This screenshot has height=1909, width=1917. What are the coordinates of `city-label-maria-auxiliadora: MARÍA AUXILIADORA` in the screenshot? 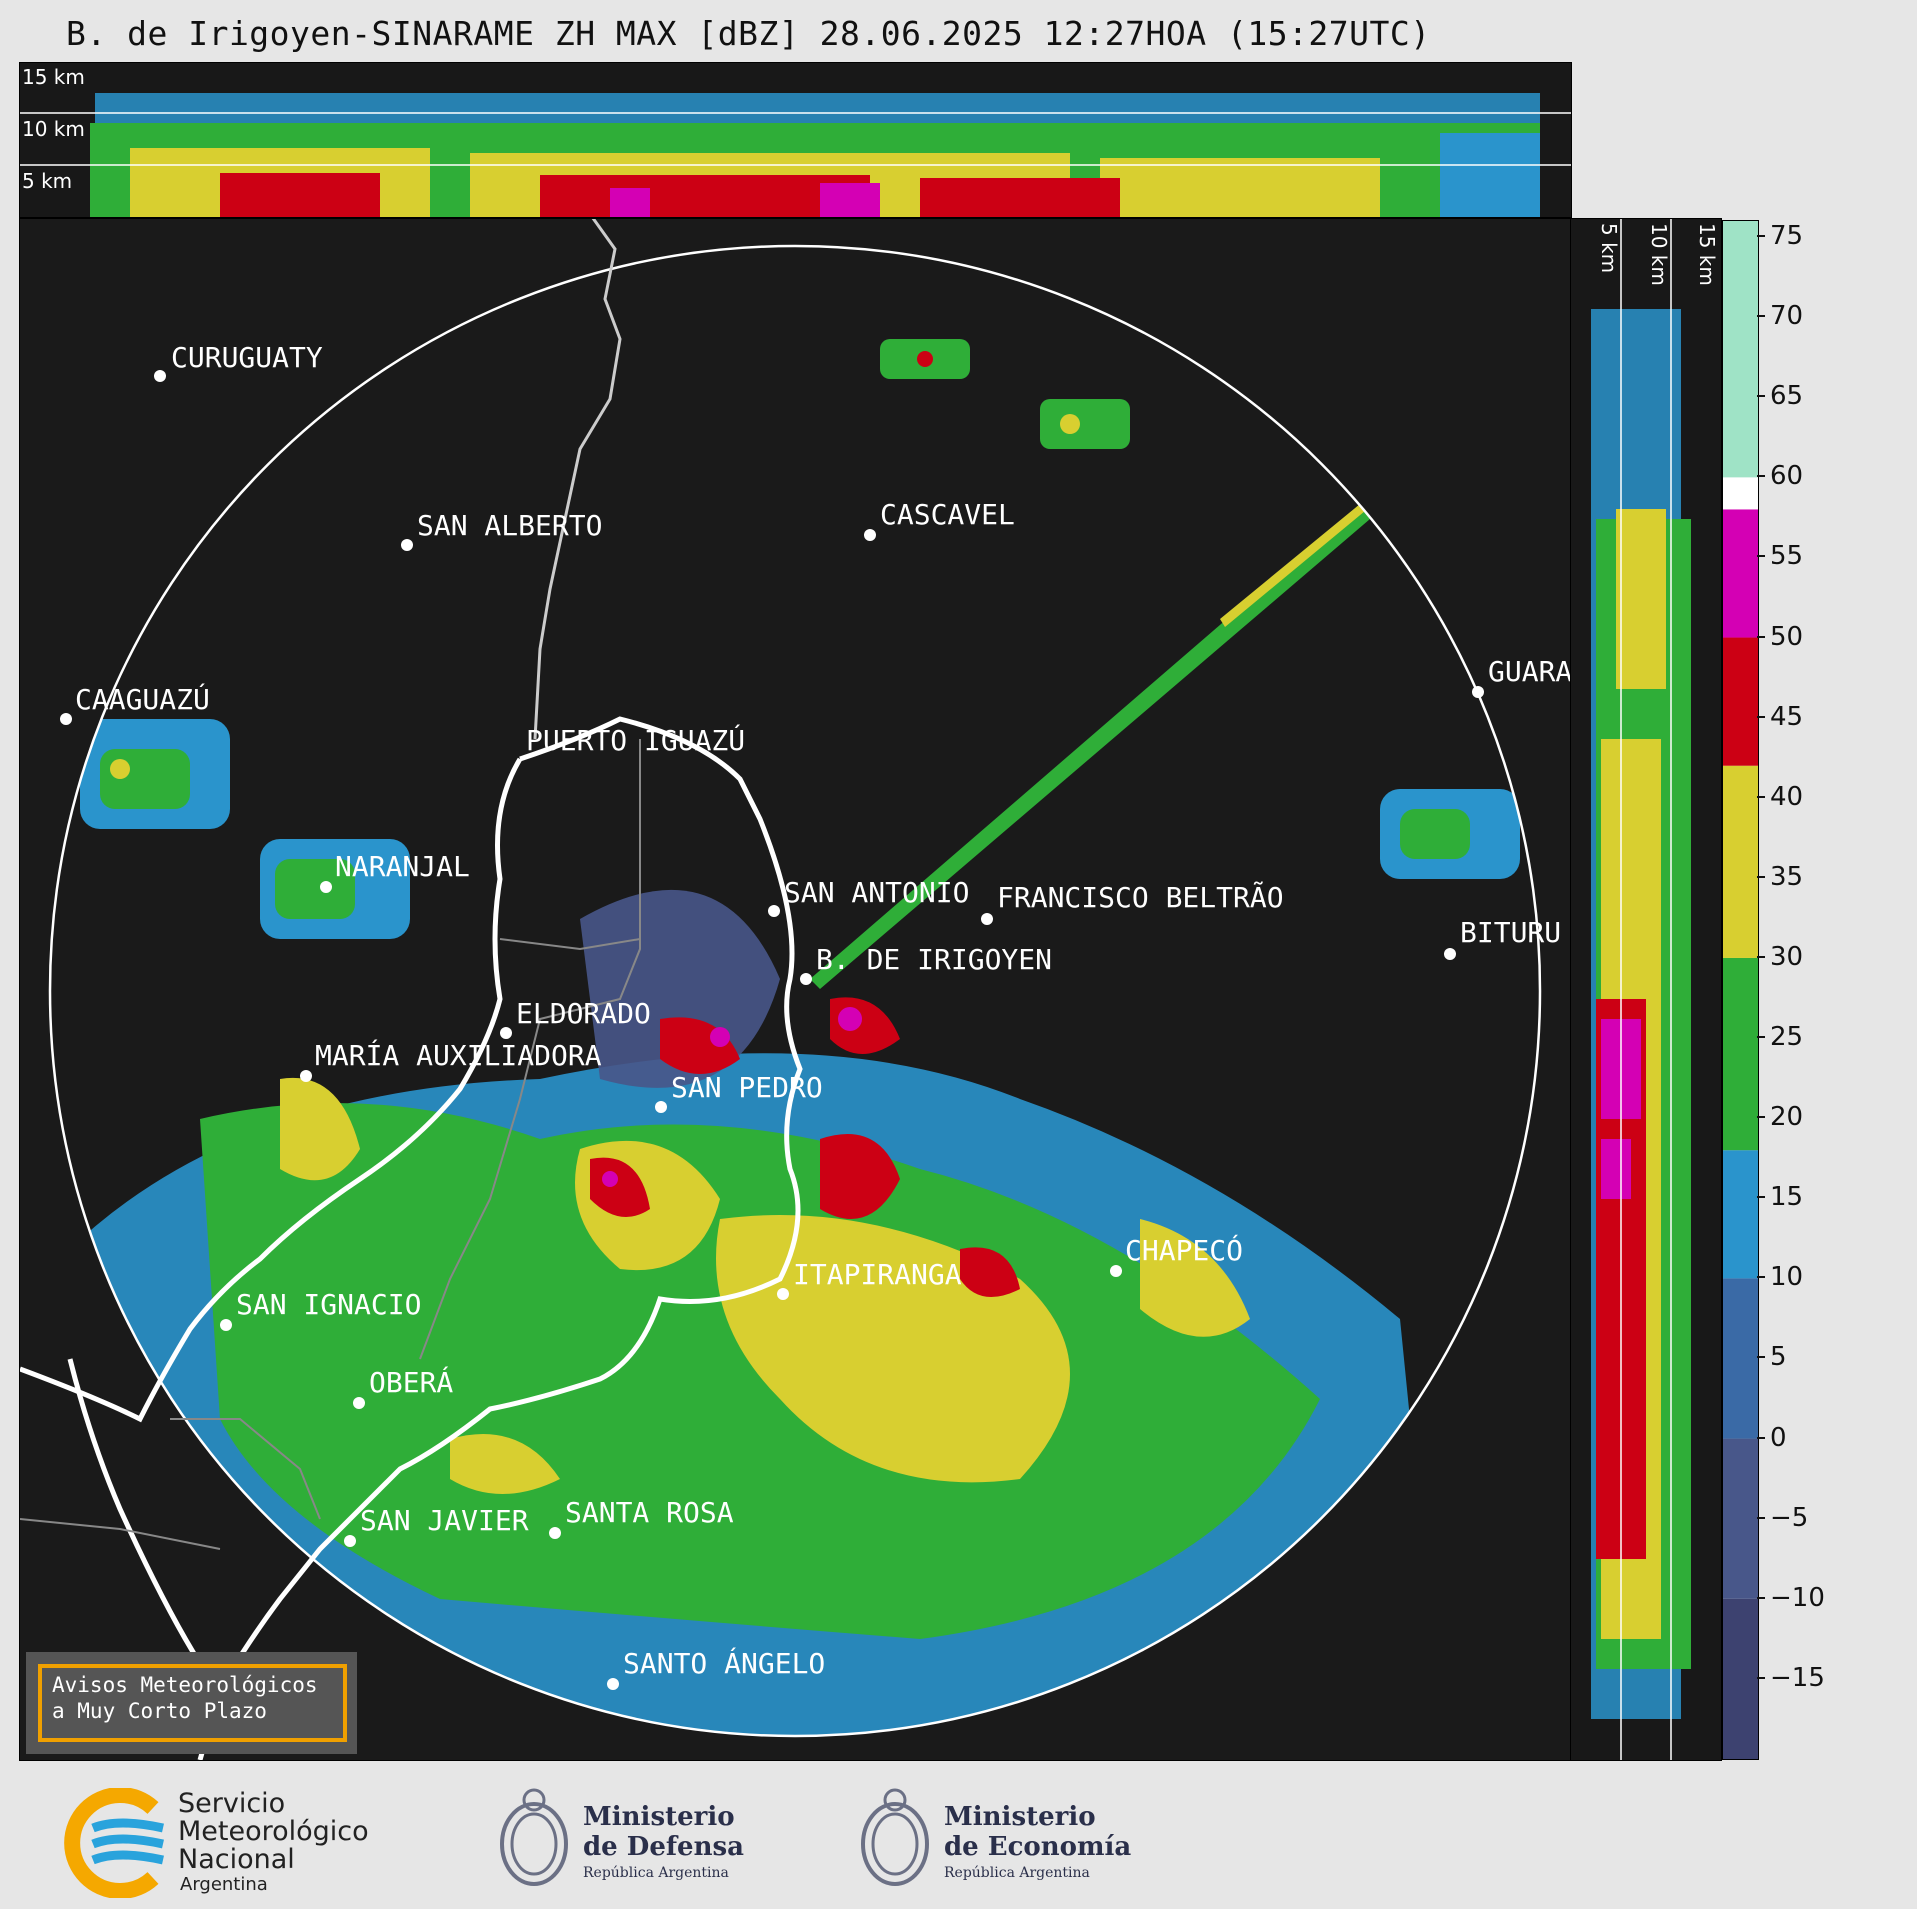 It's located at (458, 1055).